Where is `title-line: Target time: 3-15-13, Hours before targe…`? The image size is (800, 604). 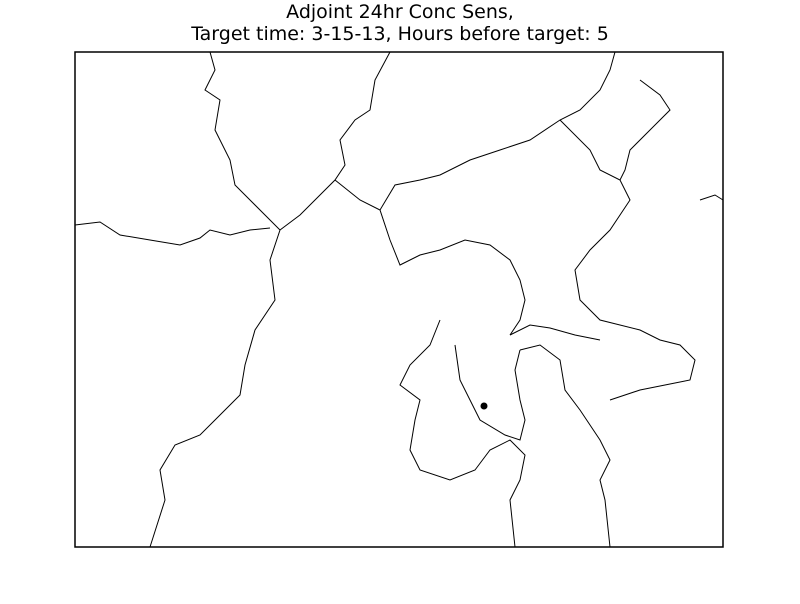
title-line: Target time: 3-15-13, Hours before targe… is located at coordinates (399, 34).